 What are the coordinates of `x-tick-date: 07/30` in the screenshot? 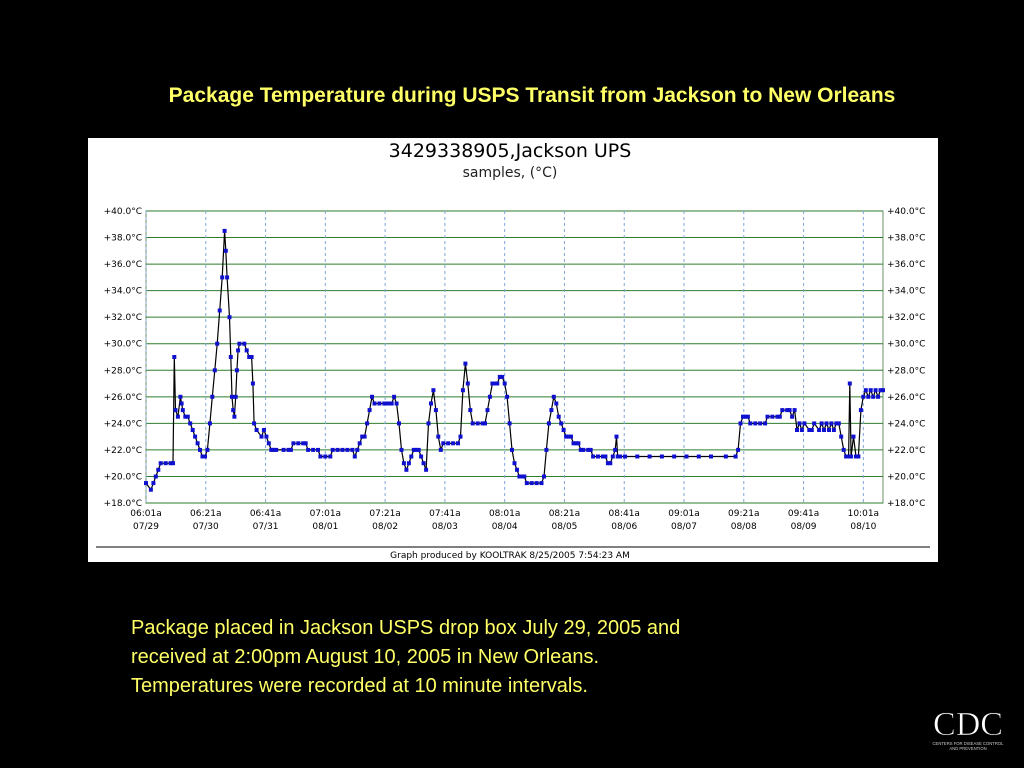 It's located at (206, 527).